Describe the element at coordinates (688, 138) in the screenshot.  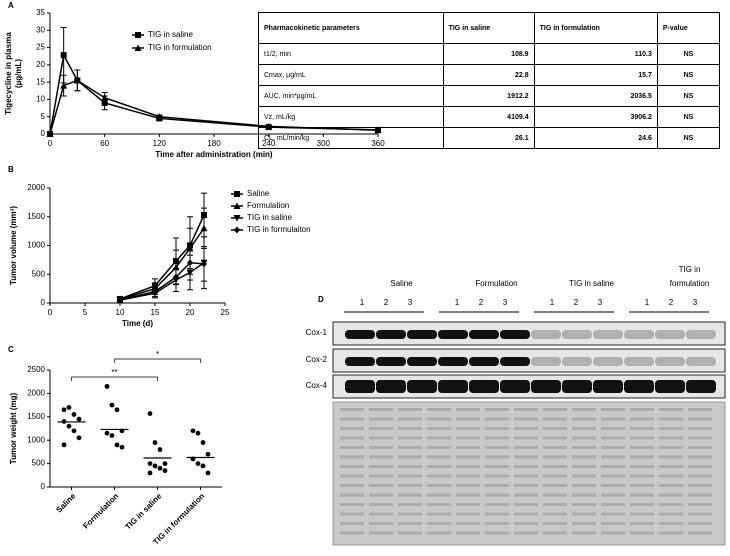
I see `table-cell: NS` at that location.